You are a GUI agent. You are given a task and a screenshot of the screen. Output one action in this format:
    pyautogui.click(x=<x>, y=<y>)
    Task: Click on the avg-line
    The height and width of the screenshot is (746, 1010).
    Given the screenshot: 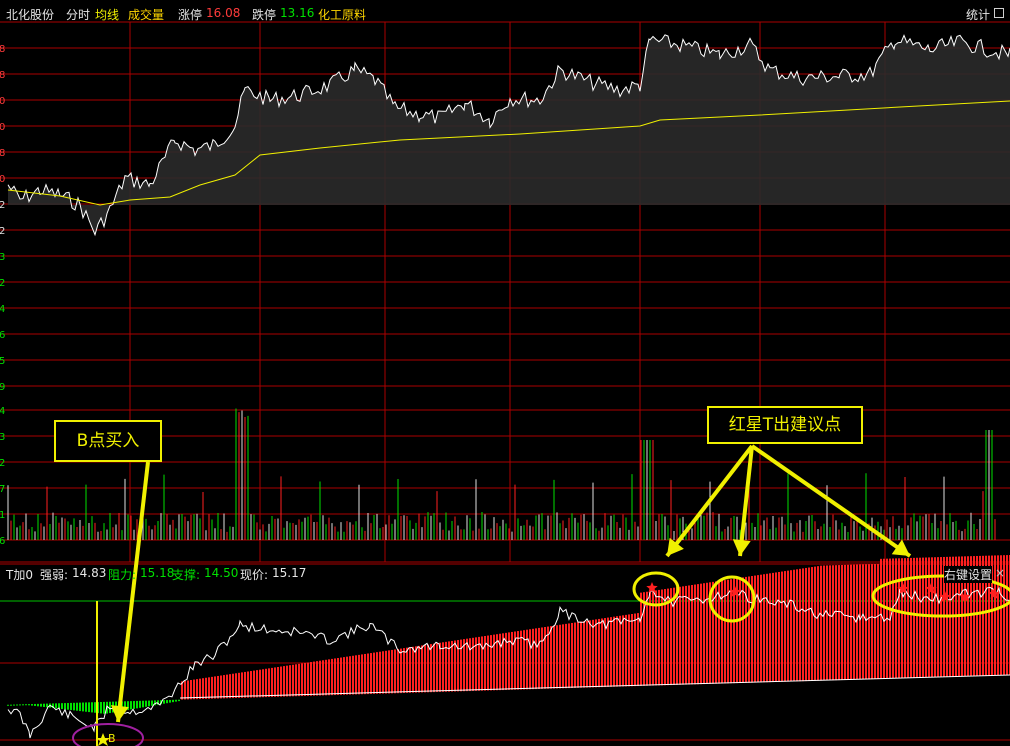 What is the action you would take?
    pyautogui.click(x=508, y=153)
    